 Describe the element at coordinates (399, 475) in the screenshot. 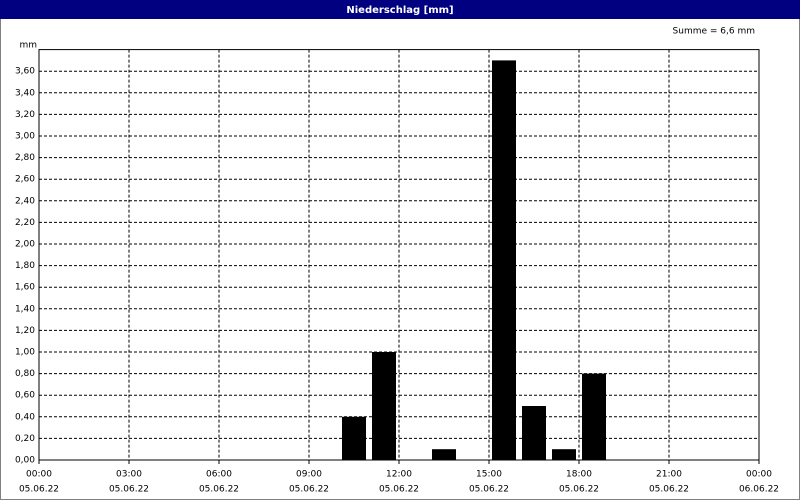

I see `x-tick-label: 12:00` at that location.